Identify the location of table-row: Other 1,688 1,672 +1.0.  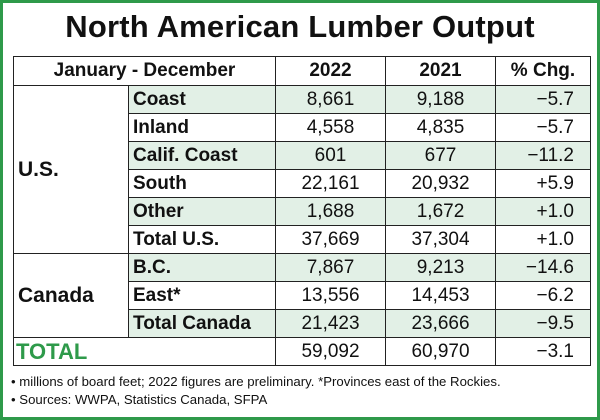
(302, 211).